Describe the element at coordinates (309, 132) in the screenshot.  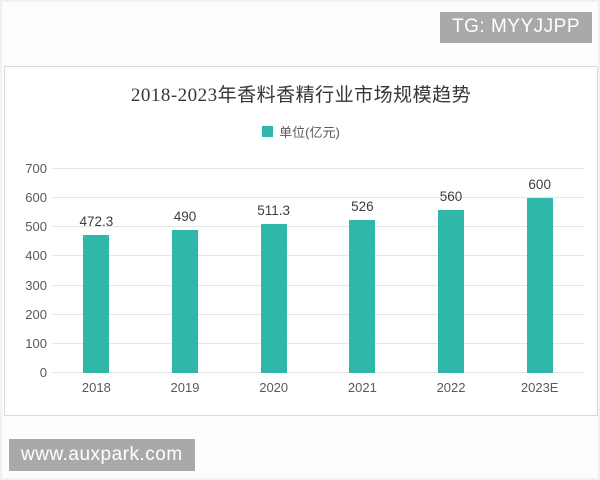
I see `legend-label: 单位(亿元)` at that location.